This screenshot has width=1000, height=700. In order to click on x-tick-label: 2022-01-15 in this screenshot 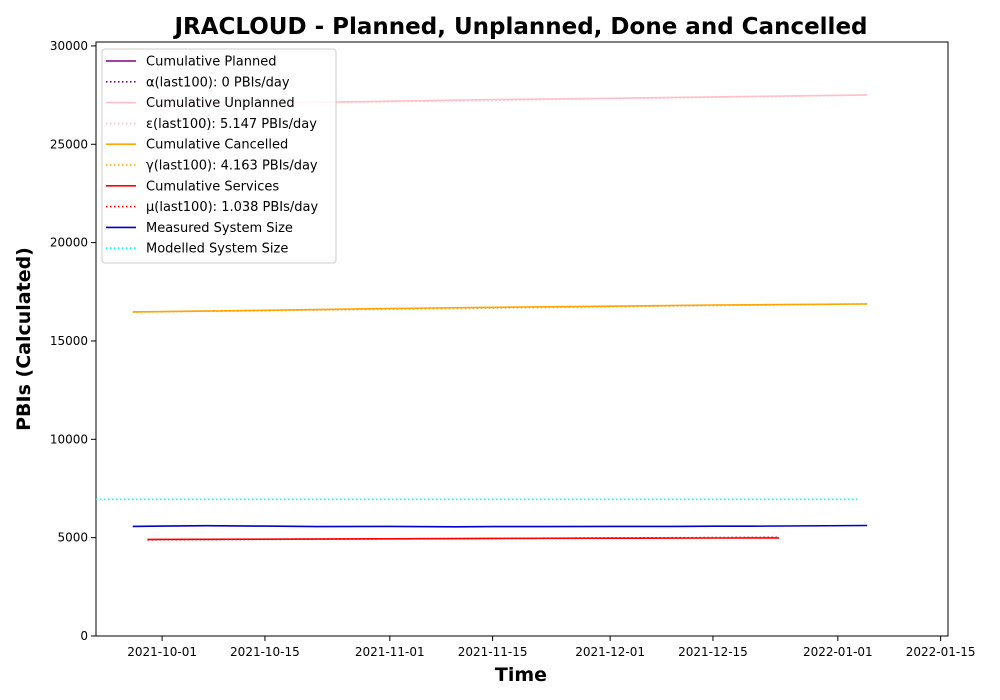, I will do `click(941, 652)`.